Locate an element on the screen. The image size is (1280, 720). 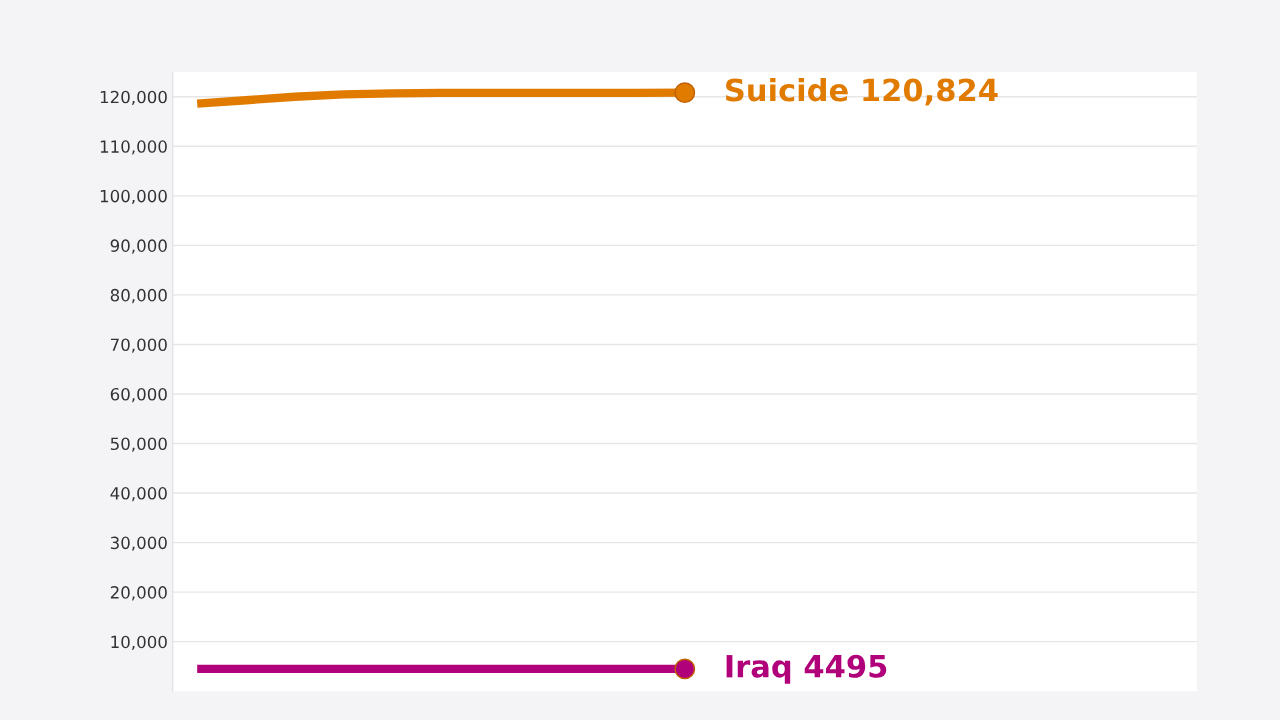
y-tick-label: 120,000 is located at coordinates (133, 98).